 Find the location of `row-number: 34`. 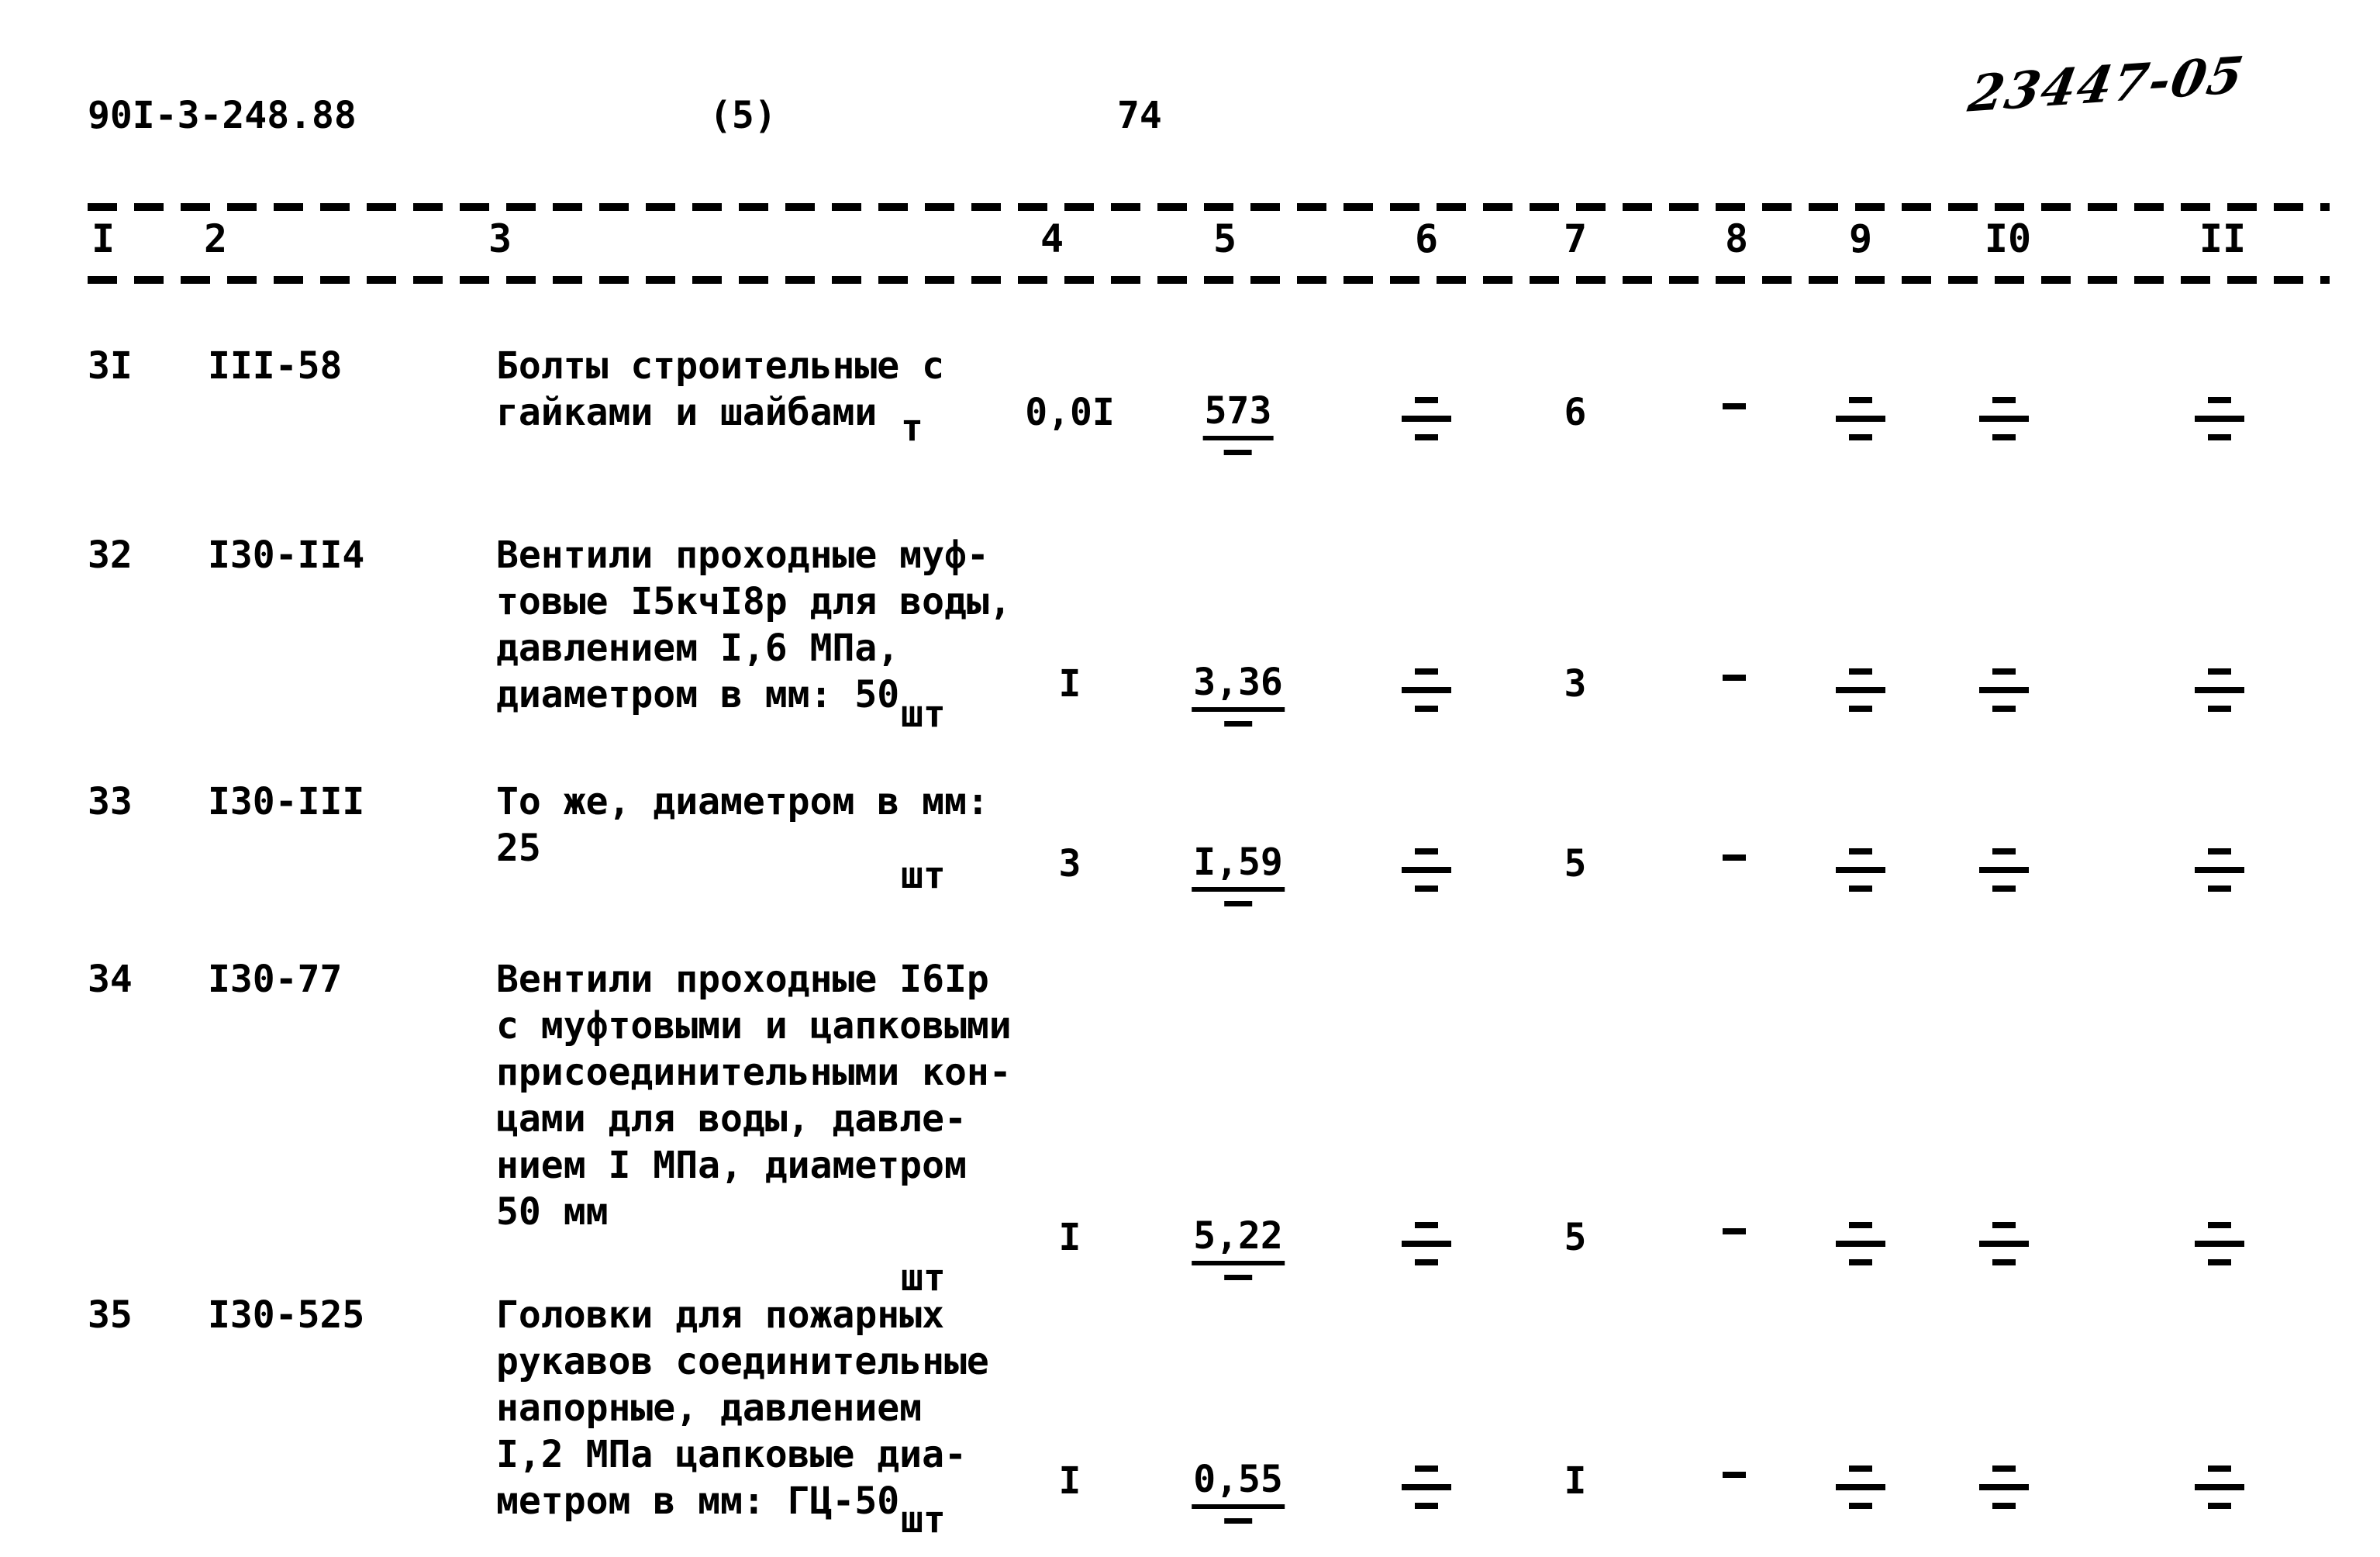

row-number: 34 is located at coordinates (111, 979).